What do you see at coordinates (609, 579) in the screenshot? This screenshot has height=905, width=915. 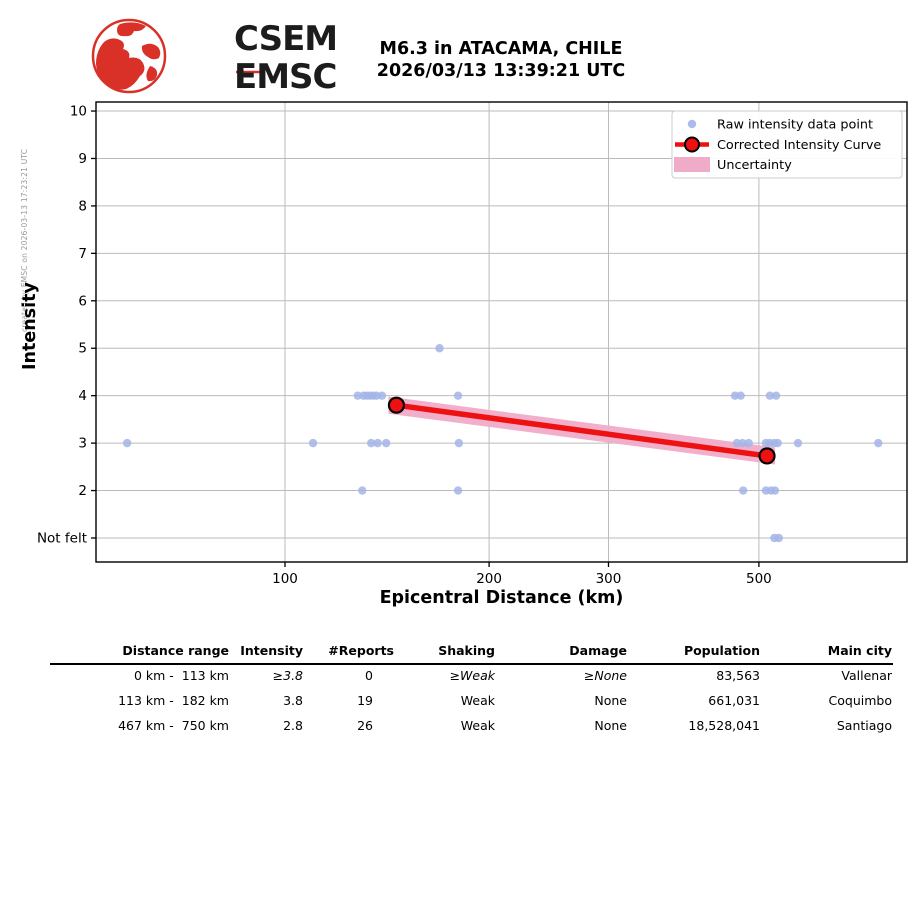 I see `x-tick-label: 300` at bounding box center [609, 579].